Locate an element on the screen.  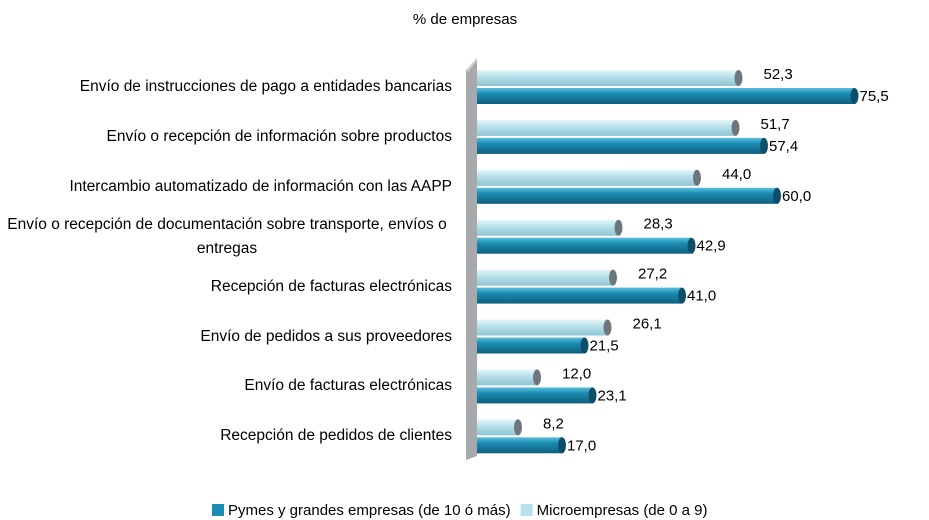
category-label: Recepción de facturas electrónicas is located at coordinates (226, 287).